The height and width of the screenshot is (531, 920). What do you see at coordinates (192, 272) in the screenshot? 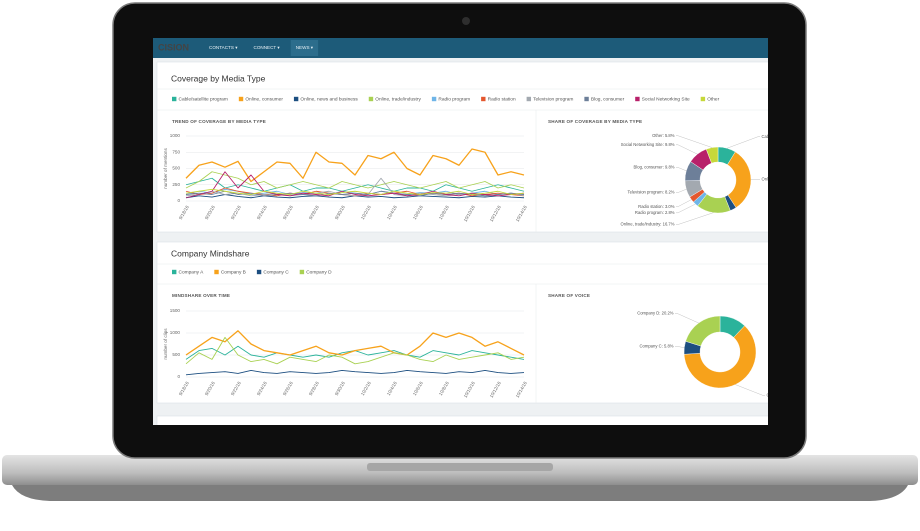
I see `legend-label: Company A` at bounding box center [192, 272].